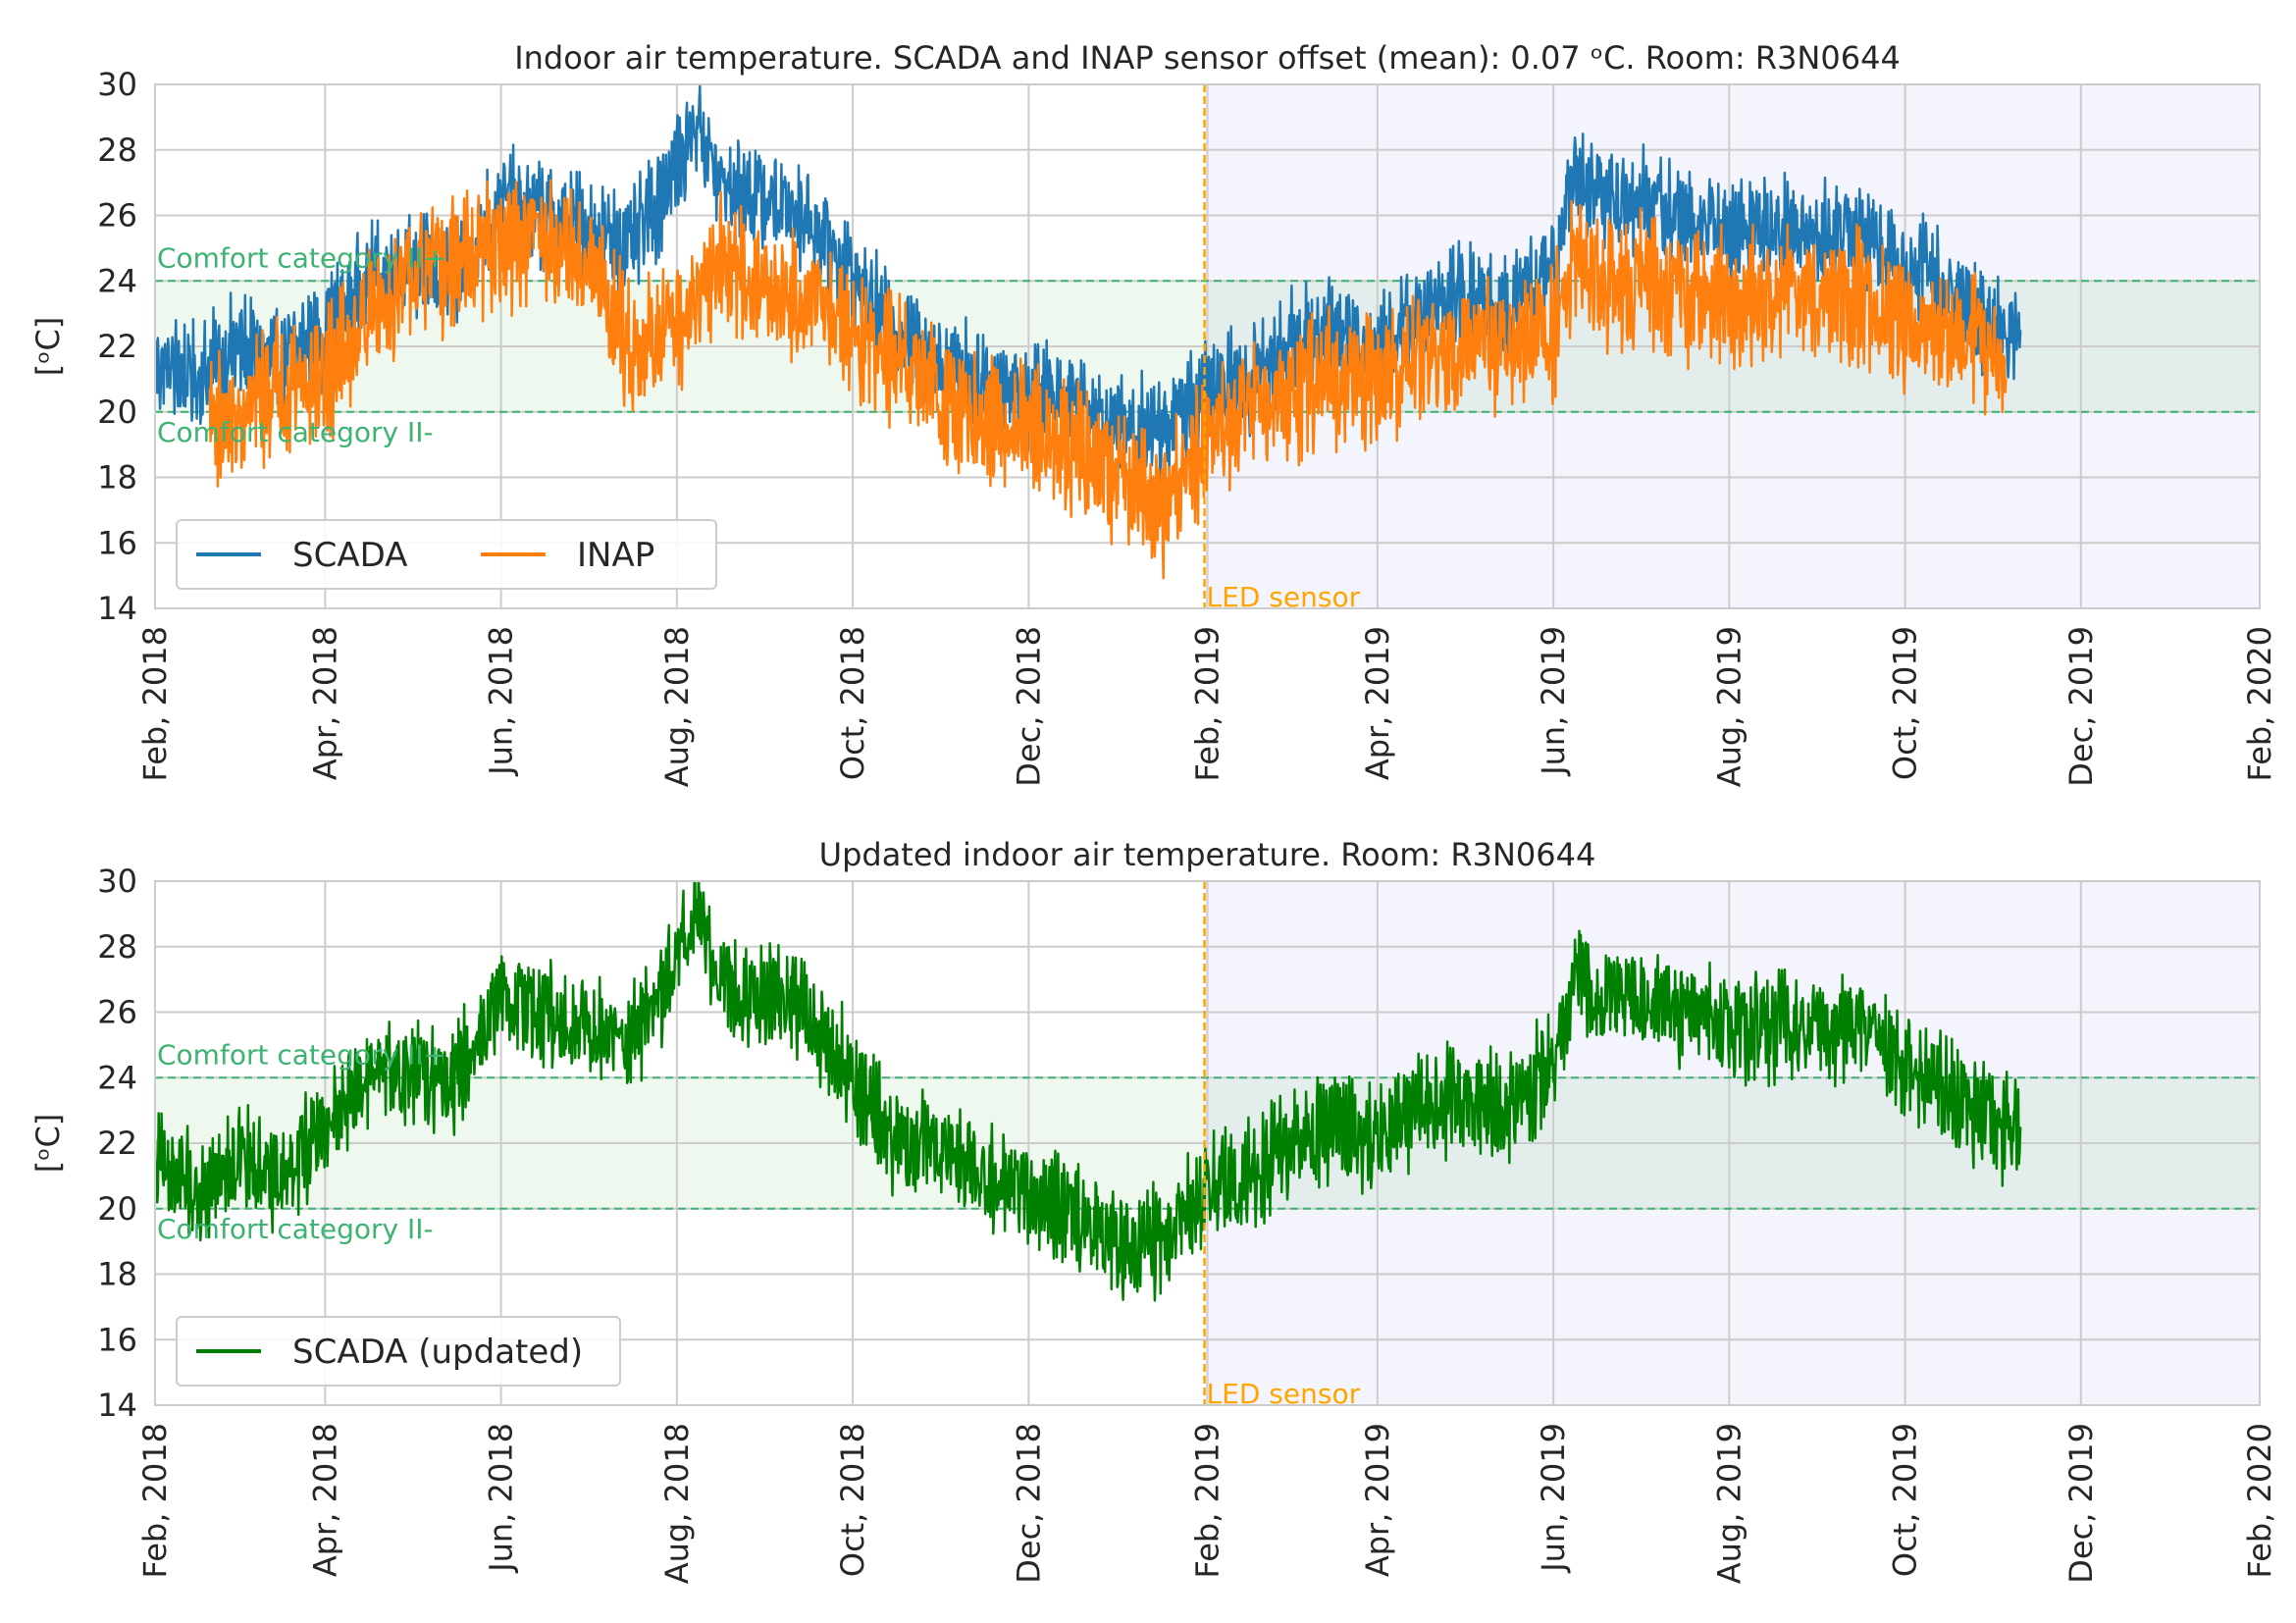 The width and height of the screenshot is (2296, 1623). I want to click on legend-label: INAP, so click(615, 555).